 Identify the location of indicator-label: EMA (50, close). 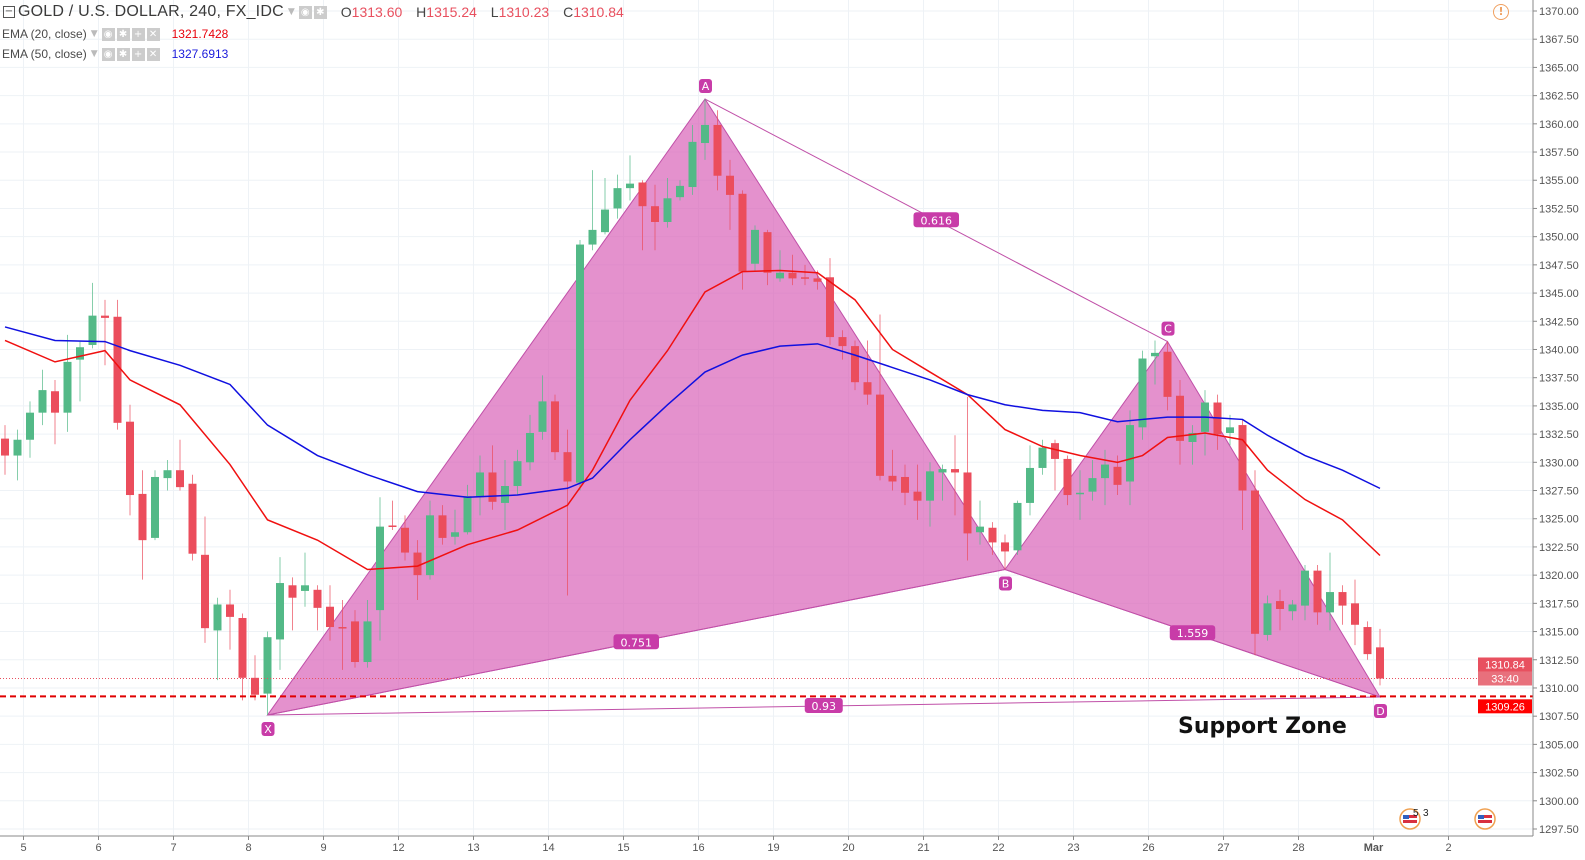
(44, 54).